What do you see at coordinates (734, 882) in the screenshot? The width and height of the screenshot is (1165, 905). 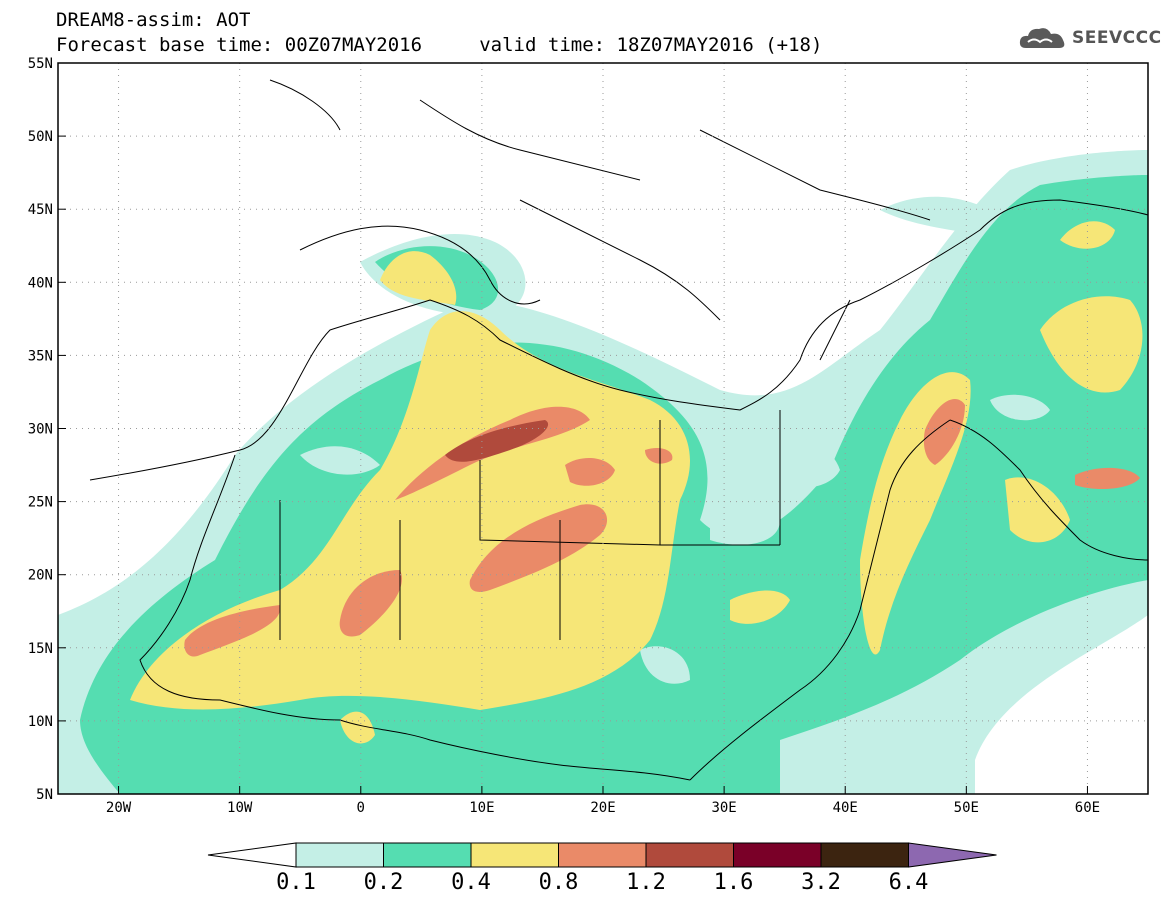 I see `colorbar-label: 1.6` at bounding box center [734, 882].